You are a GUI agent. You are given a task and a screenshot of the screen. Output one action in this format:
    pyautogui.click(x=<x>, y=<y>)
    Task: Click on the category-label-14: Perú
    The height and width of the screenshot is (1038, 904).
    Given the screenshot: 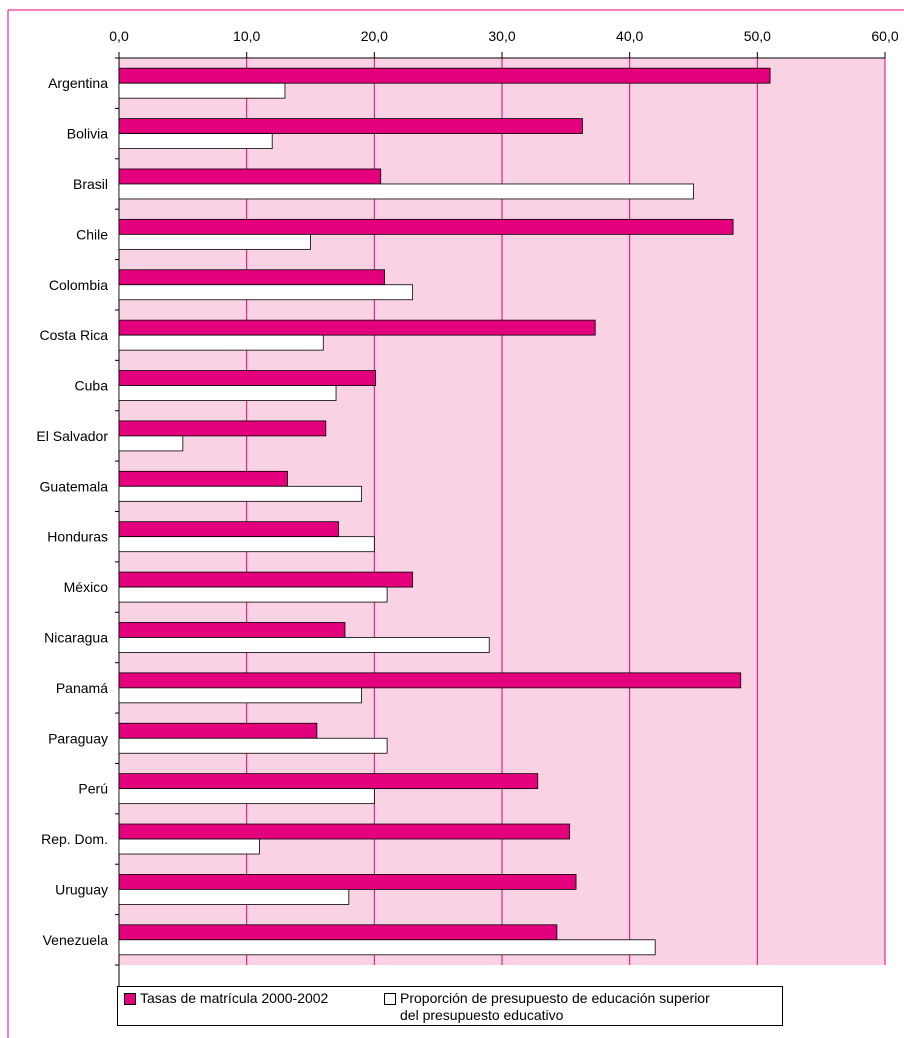 What is the action you would take?
    pyautogui.click(x=93, y=789)
    